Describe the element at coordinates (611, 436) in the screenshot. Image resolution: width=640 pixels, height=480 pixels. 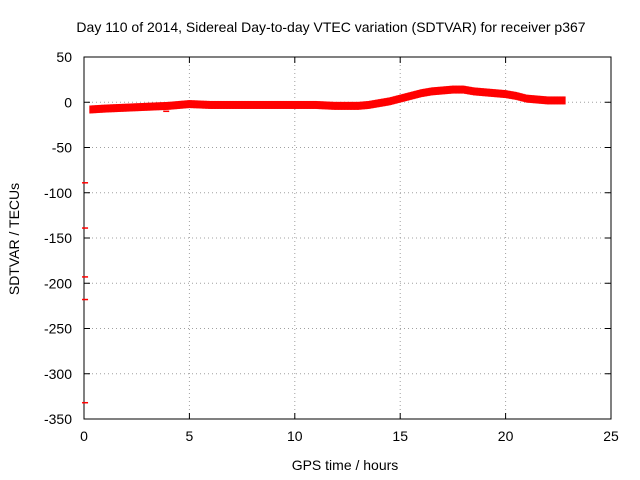
I see `x-tick-label: 25` at that location.